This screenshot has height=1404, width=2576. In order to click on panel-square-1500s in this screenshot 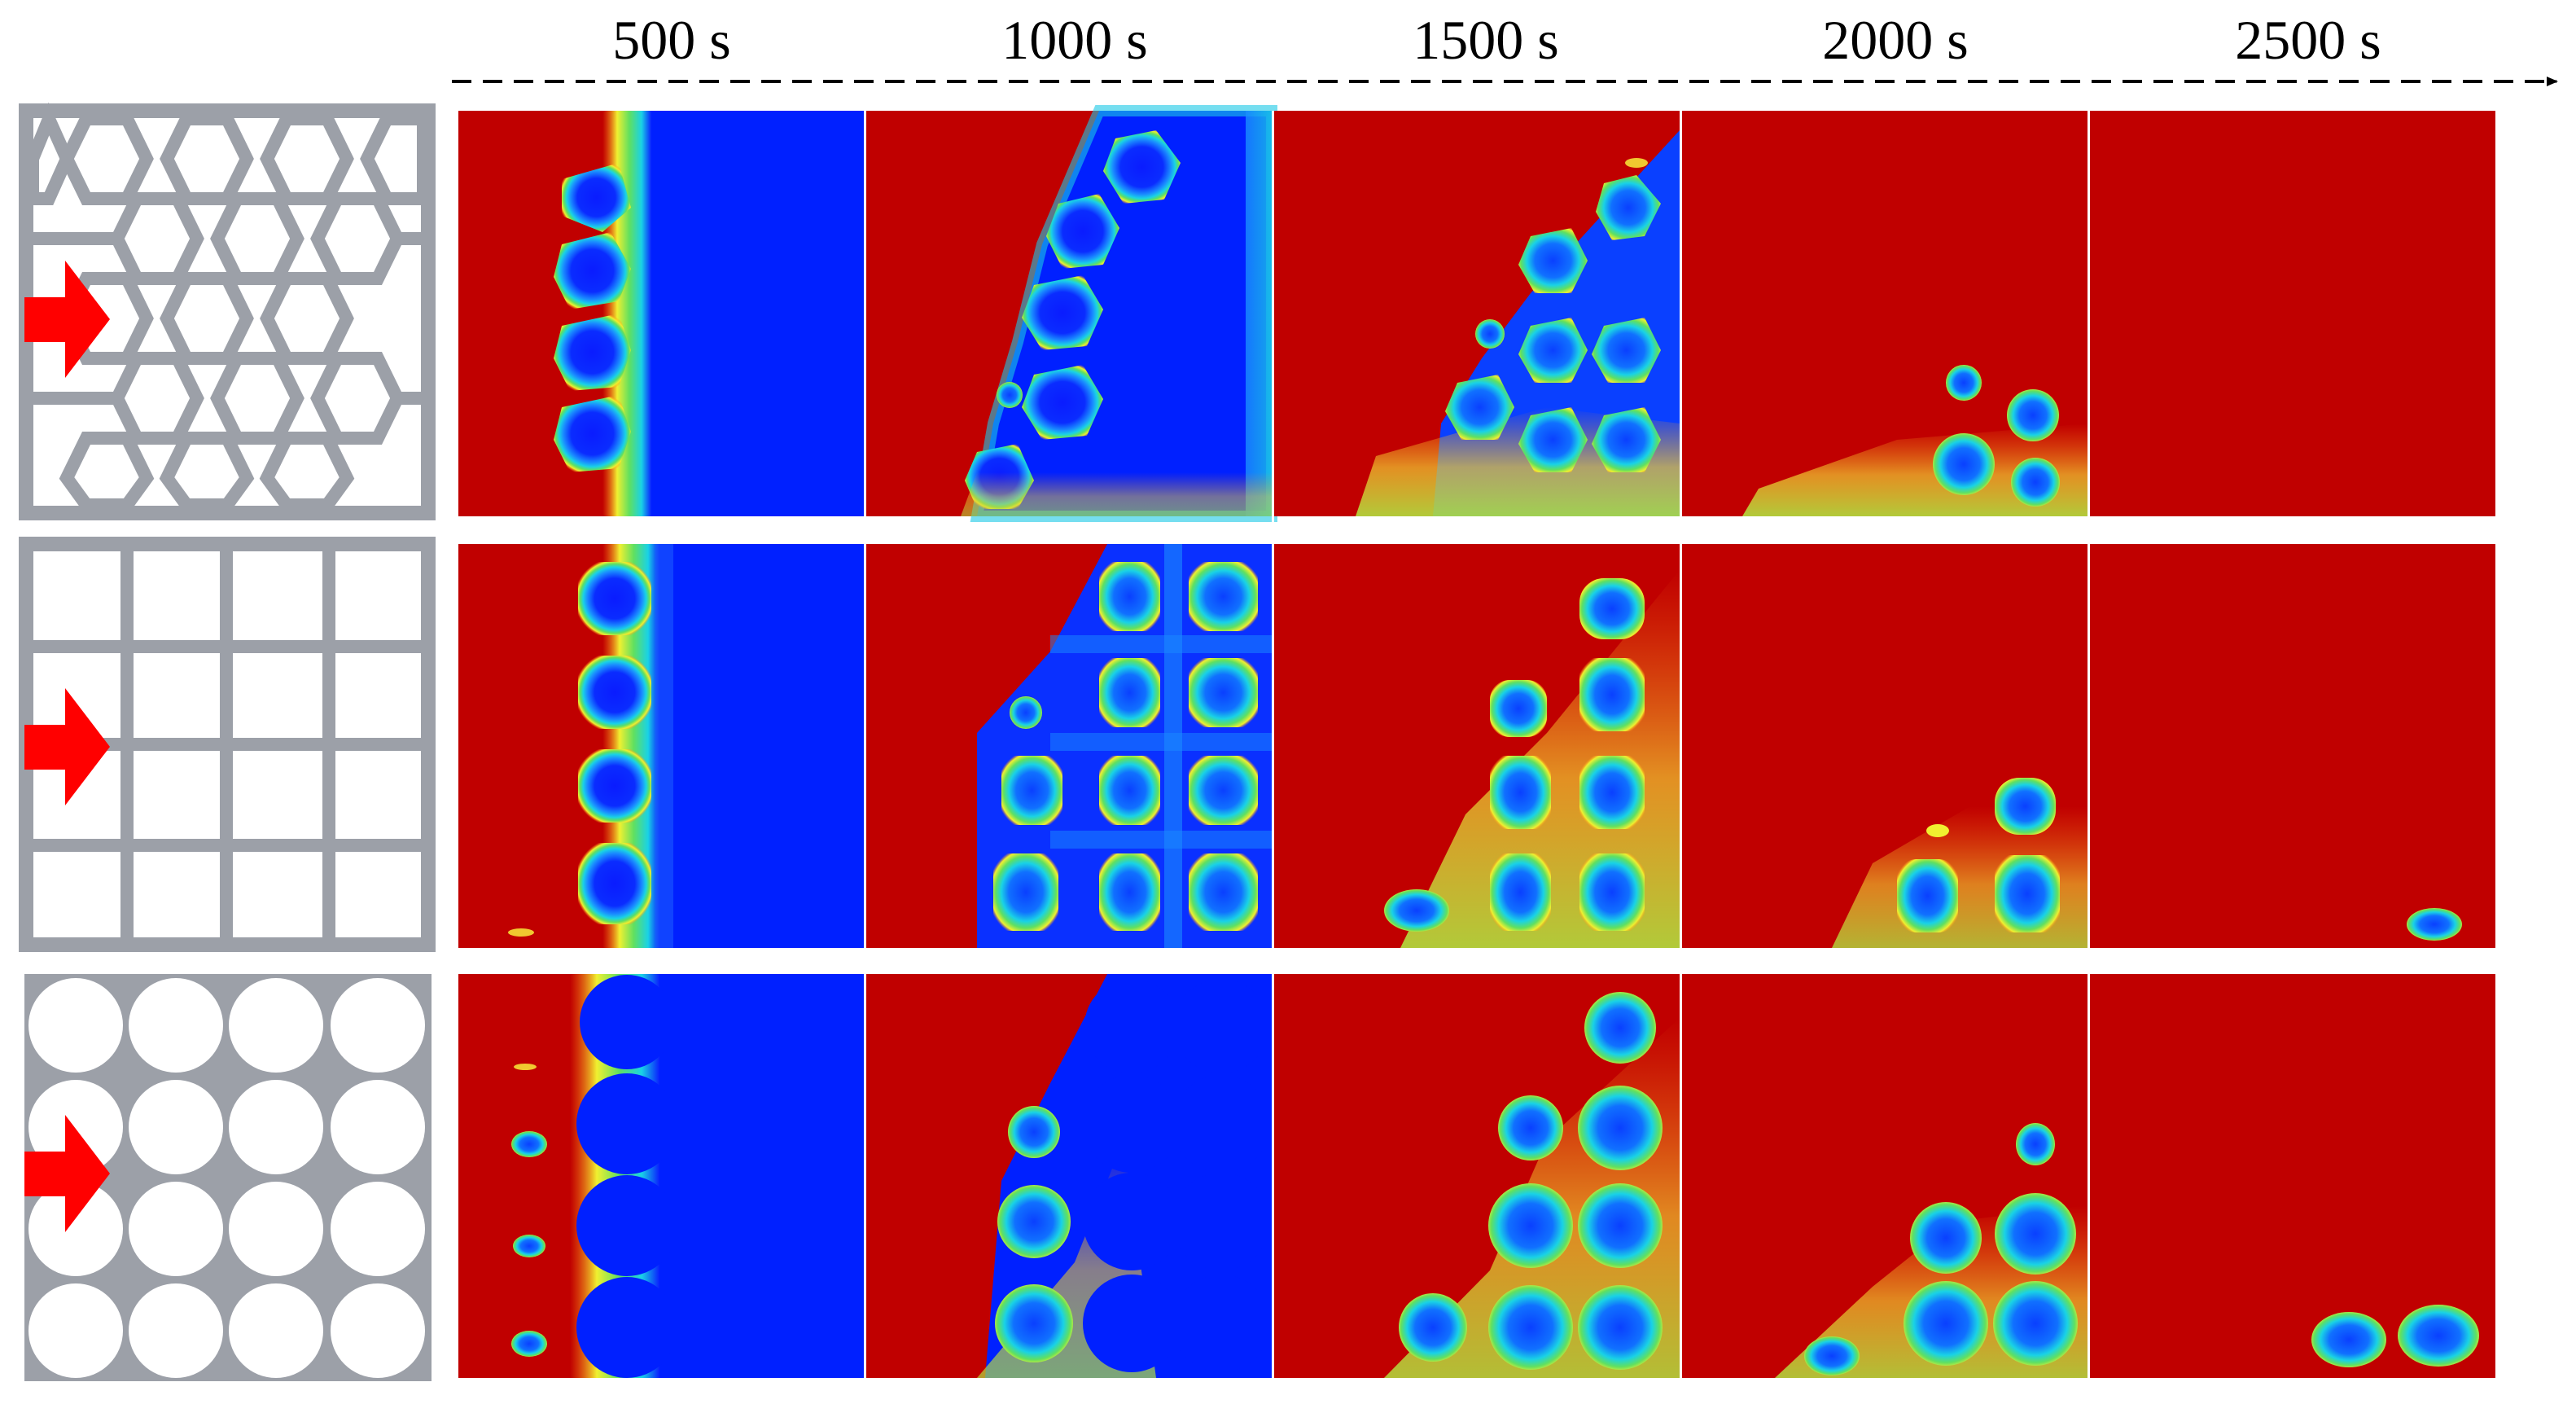, I will do `click(1477, 746)`.